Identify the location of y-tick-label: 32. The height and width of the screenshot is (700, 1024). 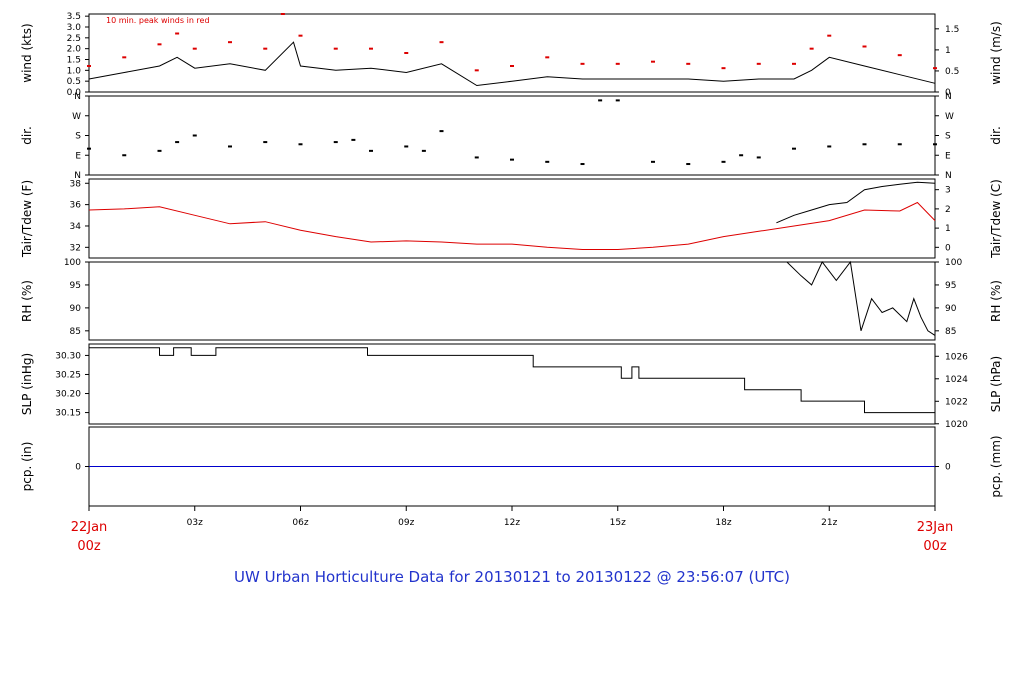
(75, 248).